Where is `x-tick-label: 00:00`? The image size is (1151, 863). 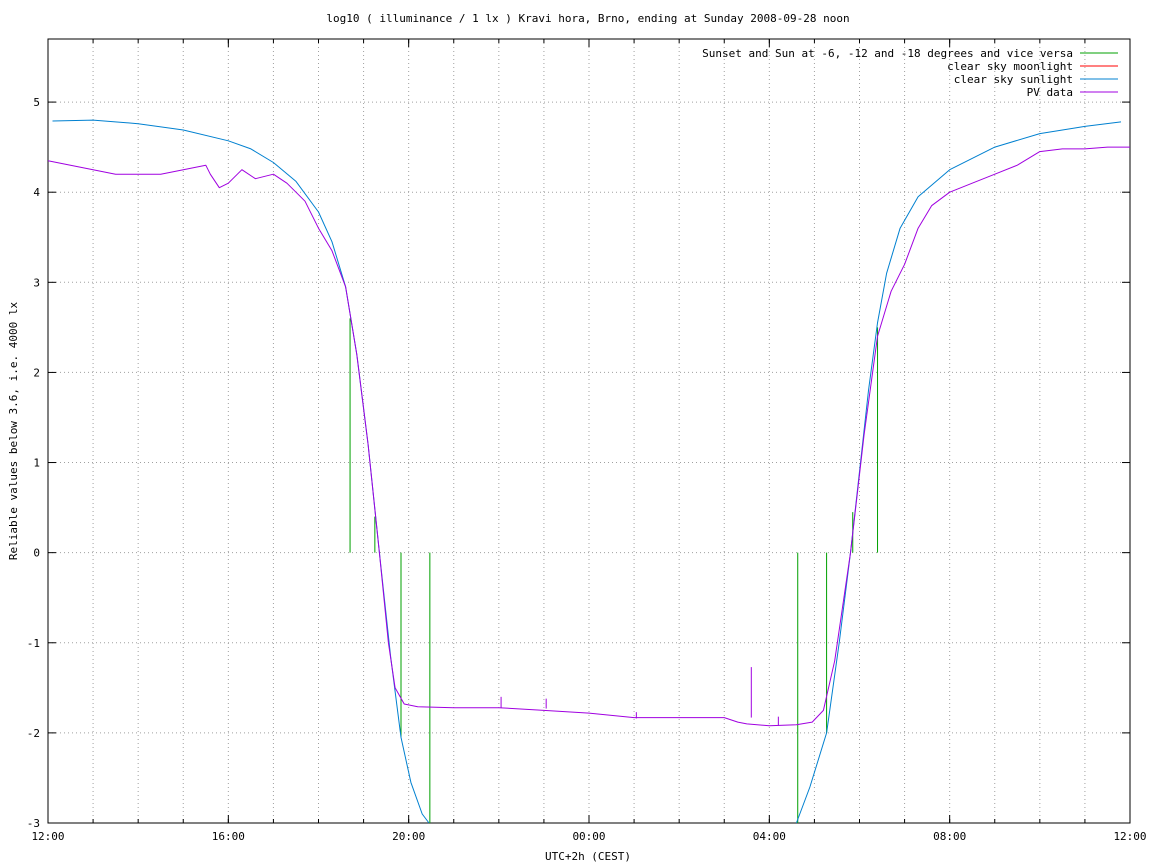
x-tick-label: 00:00 is located at coordinates (588, 836).